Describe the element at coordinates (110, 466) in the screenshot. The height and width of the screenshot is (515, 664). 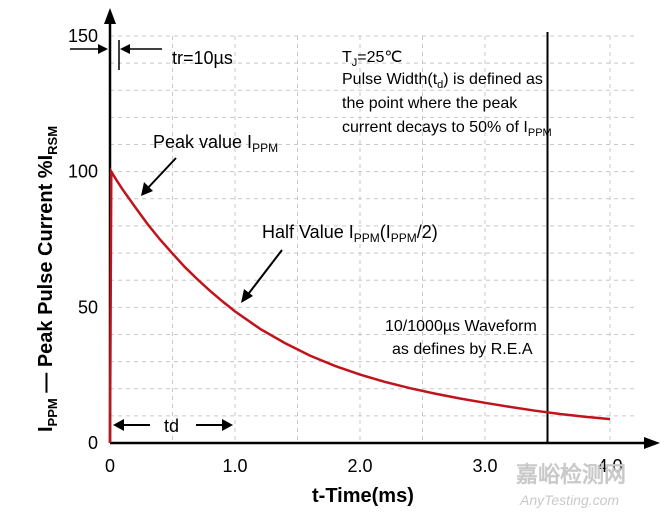
I see `x-tick-label: 0` at that location.